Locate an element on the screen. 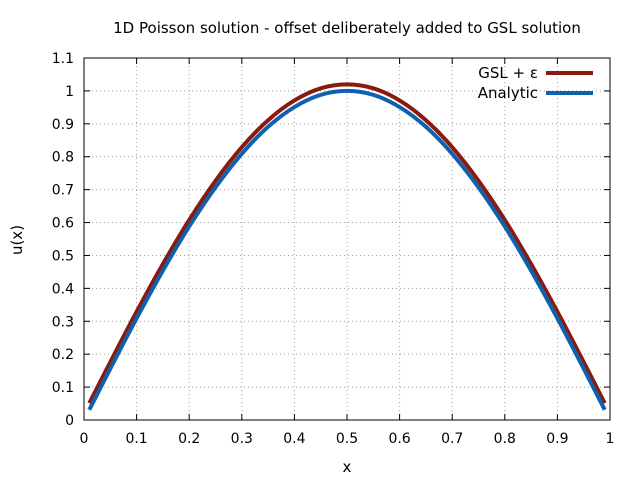  legend: GSL + ε Analytic is located at coordinates (535, 83).